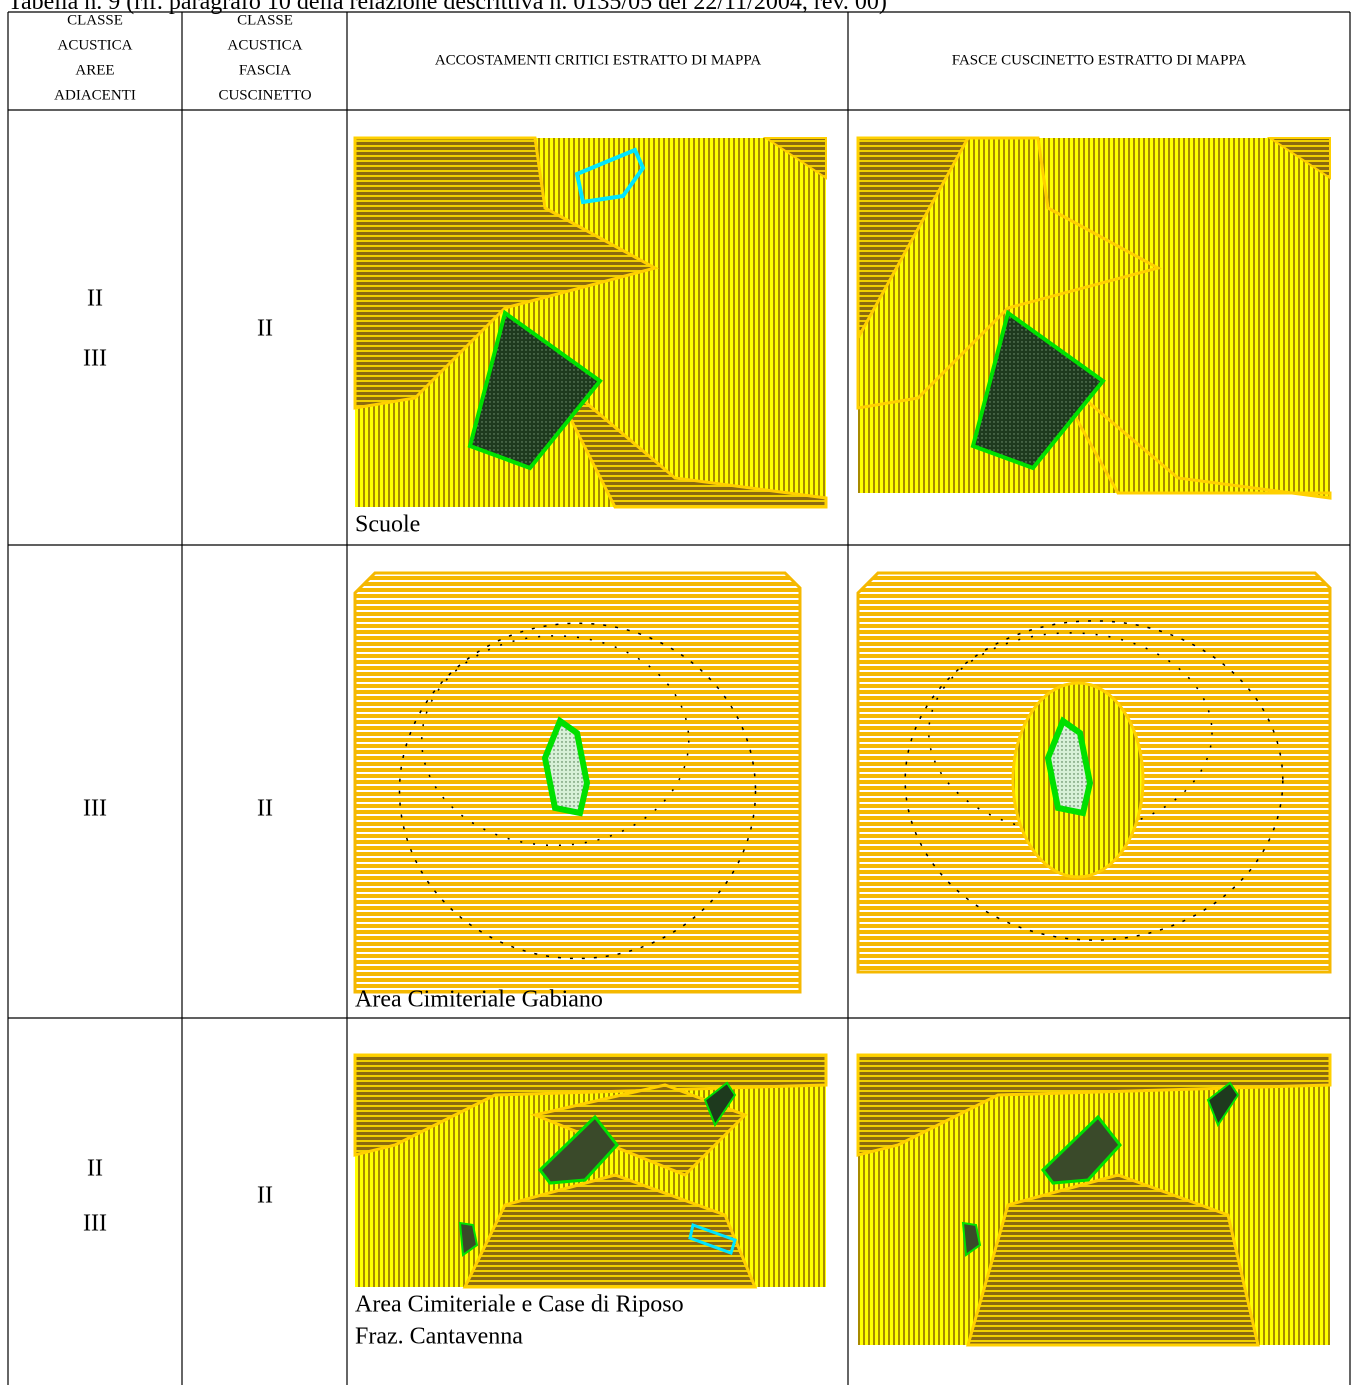 Image resolution: width=1357 pixels, height=1385 pixels. I want to click on map-caption: Scuole, so click(387, 525).